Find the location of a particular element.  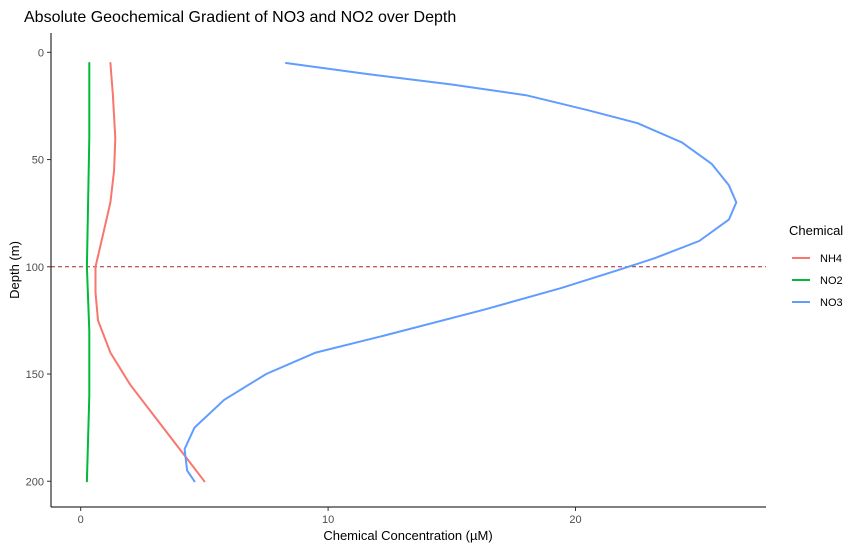

y-tick-label: 100 is located at coordinates (35, 268).